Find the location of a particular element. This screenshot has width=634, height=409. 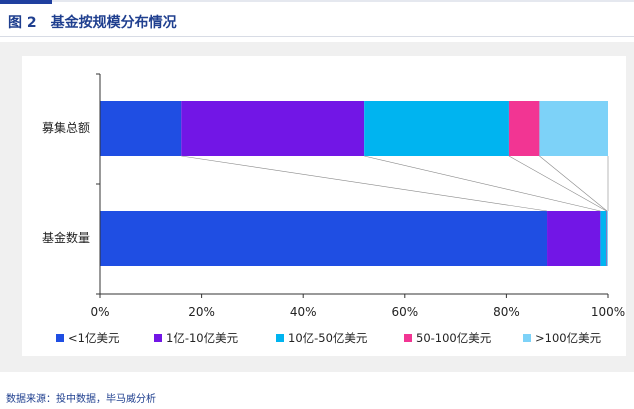

legend-label: 1亿-10亿美元 is located at coordinates (202, 338).